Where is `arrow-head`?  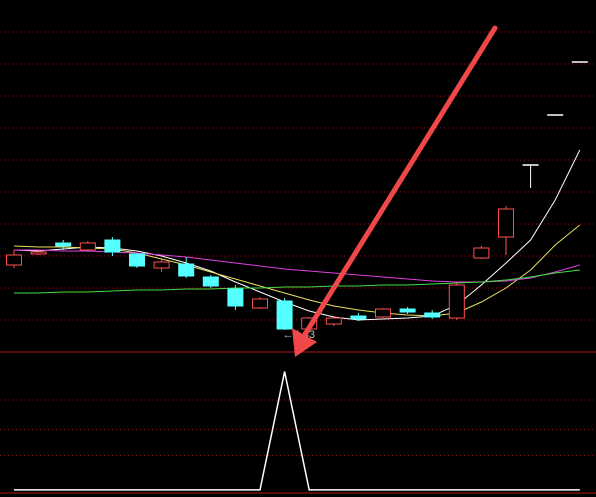
arrow-head is located at coordinates (304, 342).